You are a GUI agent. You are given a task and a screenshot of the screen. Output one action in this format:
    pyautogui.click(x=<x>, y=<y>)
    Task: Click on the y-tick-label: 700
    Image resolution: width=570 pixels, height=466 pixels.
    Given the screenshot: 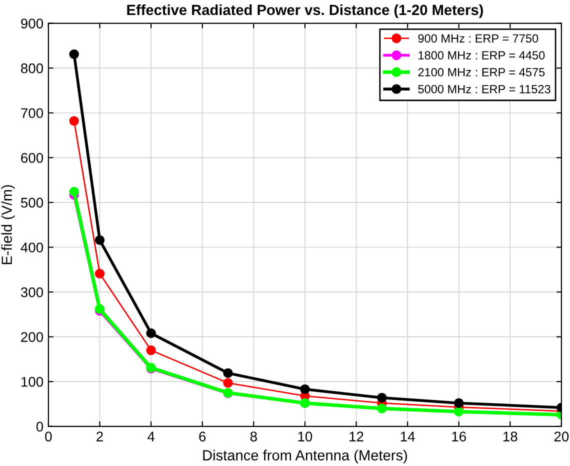 What is the action you would take?
    pyautogui.click(x=32, y=113)
    